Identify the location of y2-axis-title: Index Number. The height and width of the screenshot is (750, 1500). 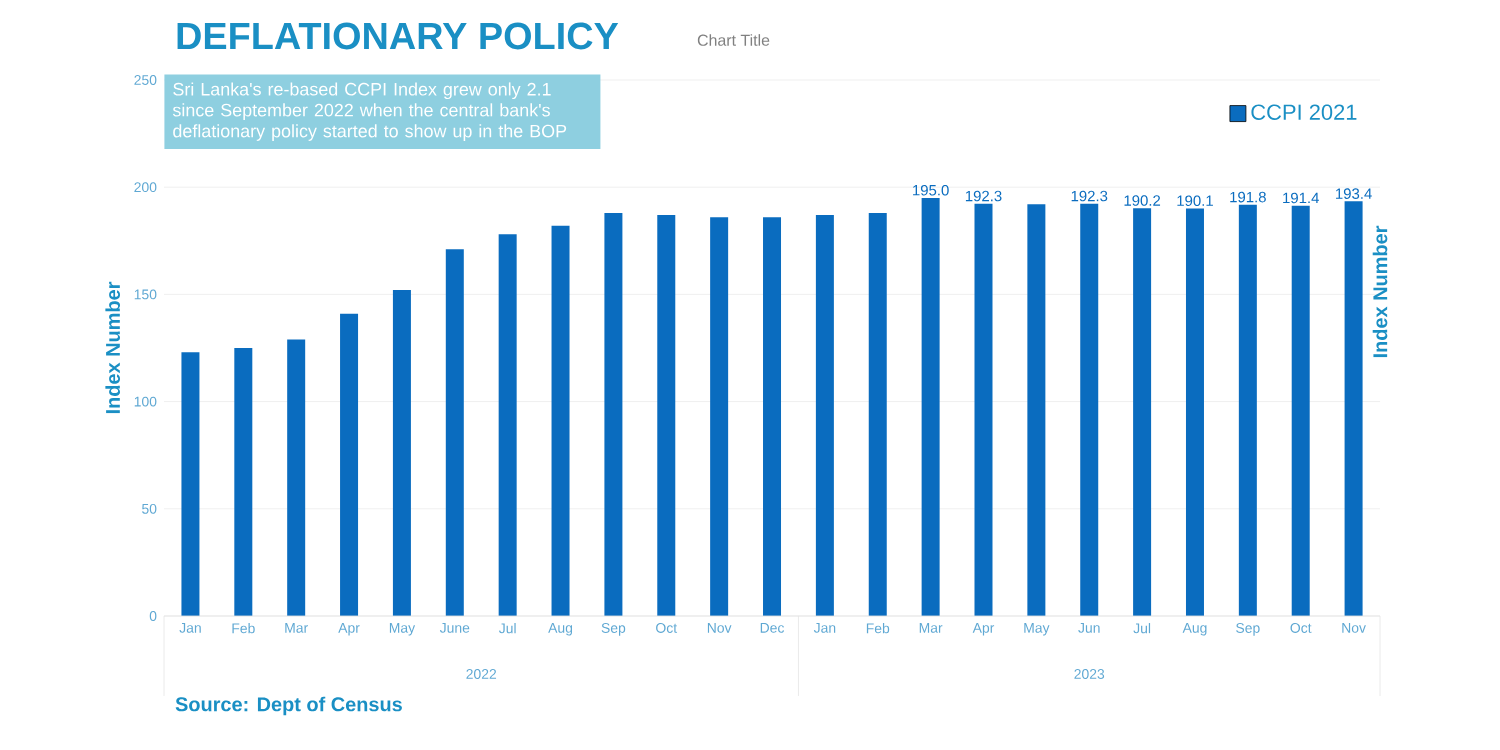
(1380, 291).